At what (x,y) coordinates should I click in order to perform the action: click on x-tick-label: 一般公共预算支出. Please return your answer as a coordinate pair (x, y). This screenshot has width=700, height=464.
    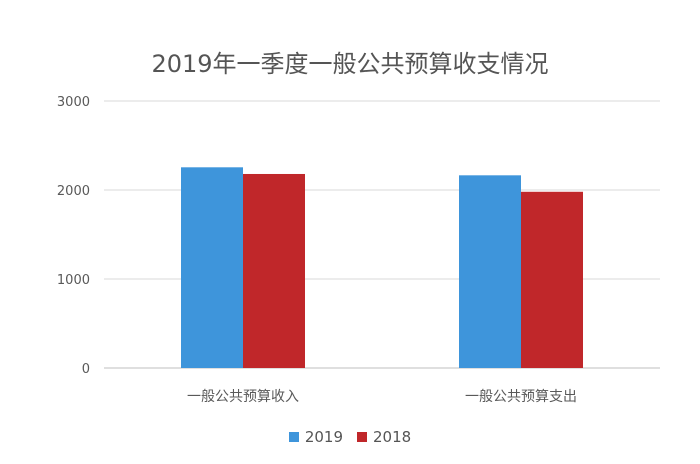
    Looking at the image, I should click on (521, 397).